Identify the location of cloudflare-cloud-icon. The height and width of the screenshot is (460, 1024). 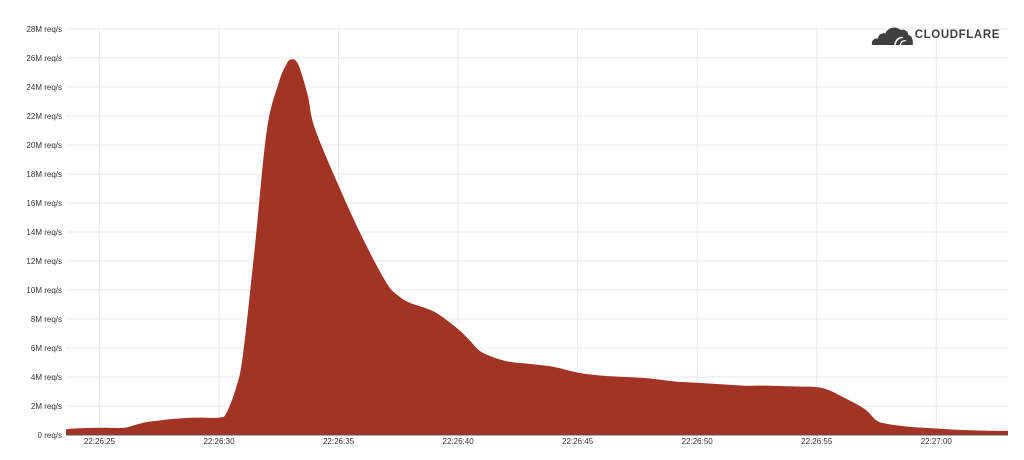
(892, 36).